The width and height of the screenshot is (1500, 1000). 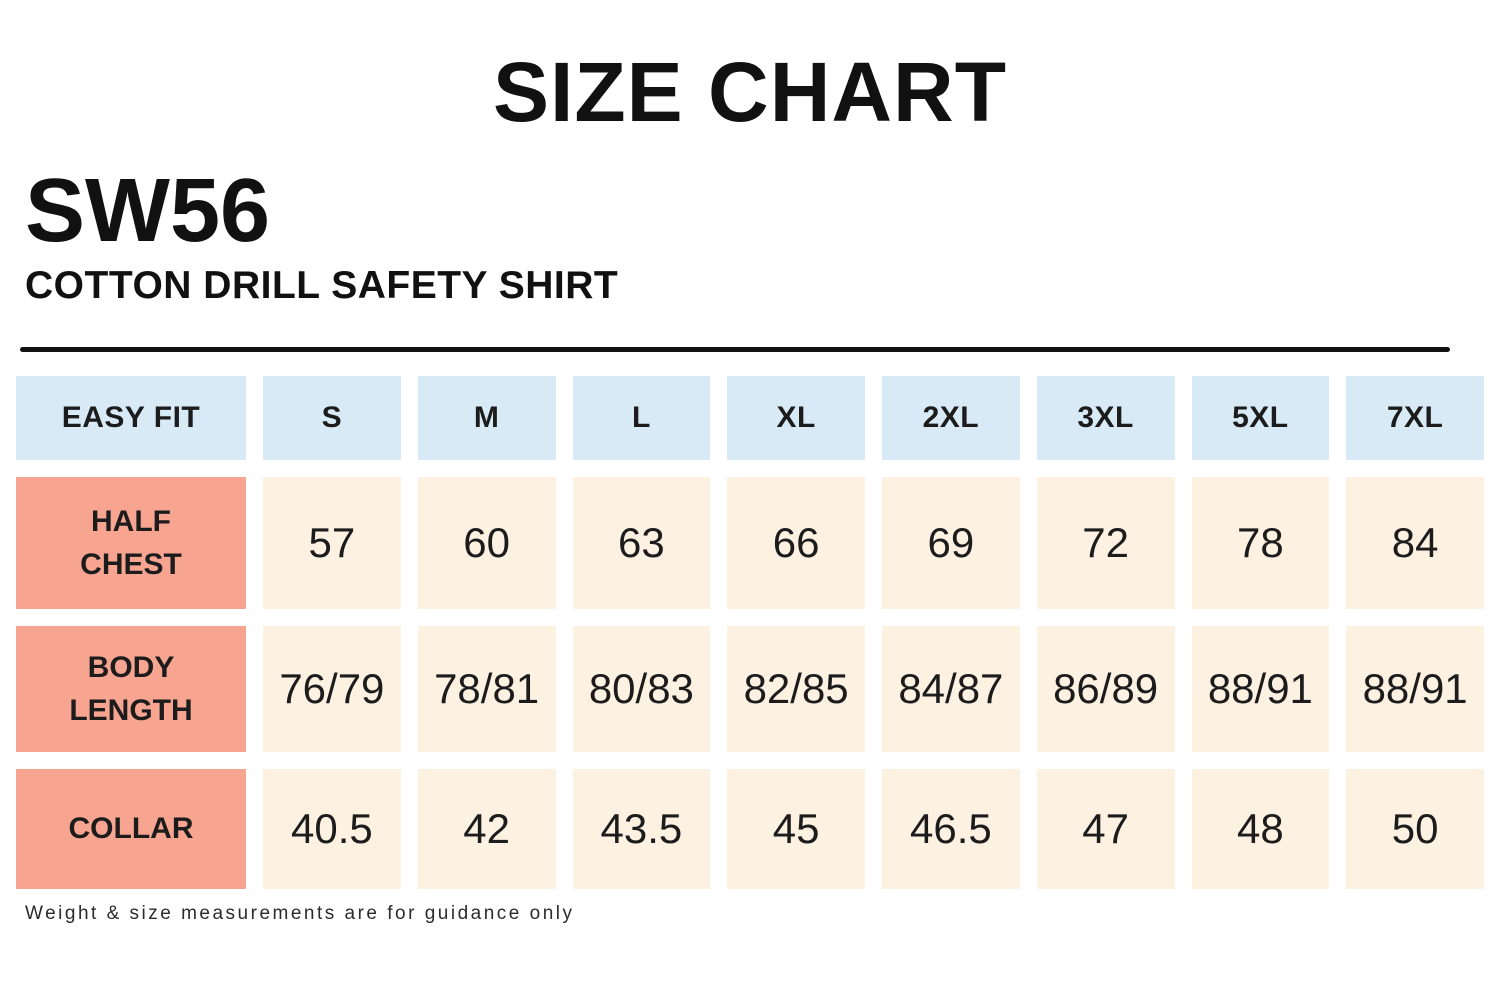 What do you see at coordinates (322, 285) in the screenshot?
I see `product-name: COTTON DRILL SAFETY SHIRT` at bounding box center [322, 285].